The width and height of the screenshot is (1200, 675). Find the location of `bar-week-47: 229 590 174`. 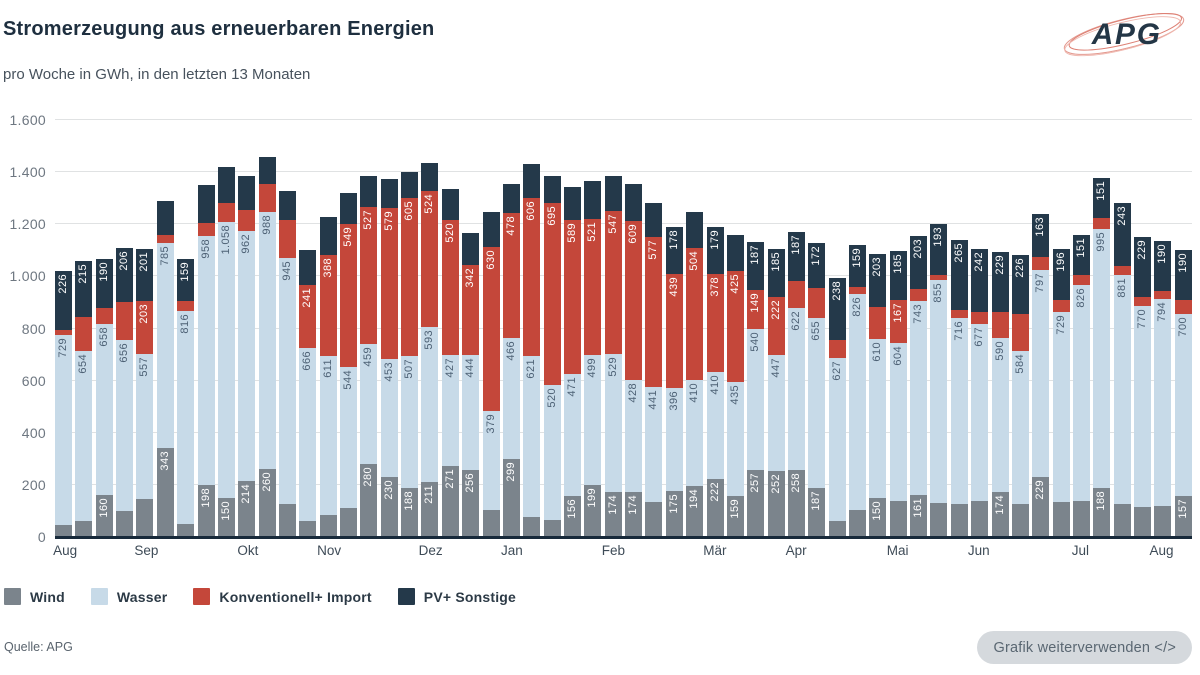

bar-week-47: 229 590 174 is located at coordinates (1000, 328).